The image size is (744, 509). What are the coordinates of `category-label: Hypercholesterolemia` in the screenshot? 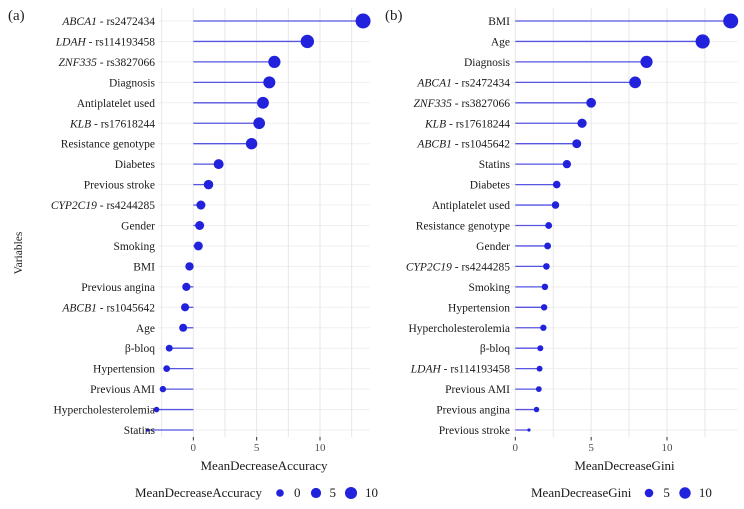 It's located at (104, 411).